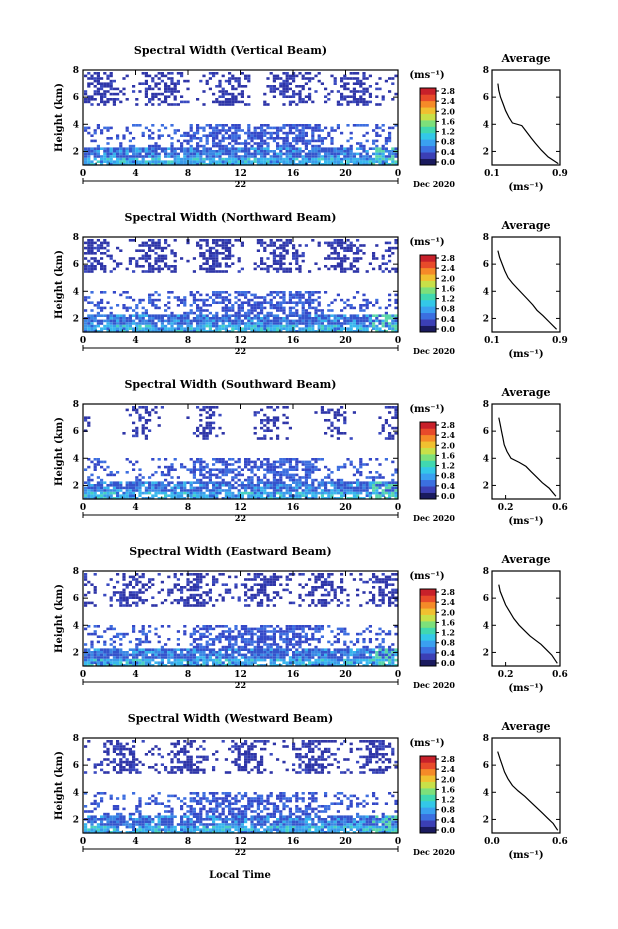 This screenshot has height=929, width=618. Describe the element at coordinates (448, 258) in the screenshot. I see `colorbar-tick-label: 2.8` at that location.